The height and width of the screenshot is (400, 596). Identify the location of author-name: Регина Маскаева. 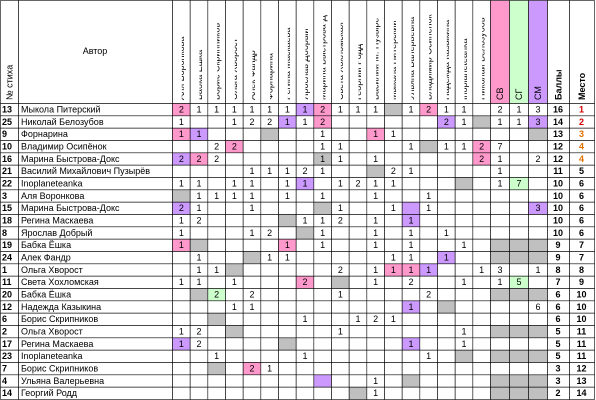
(57, 221).